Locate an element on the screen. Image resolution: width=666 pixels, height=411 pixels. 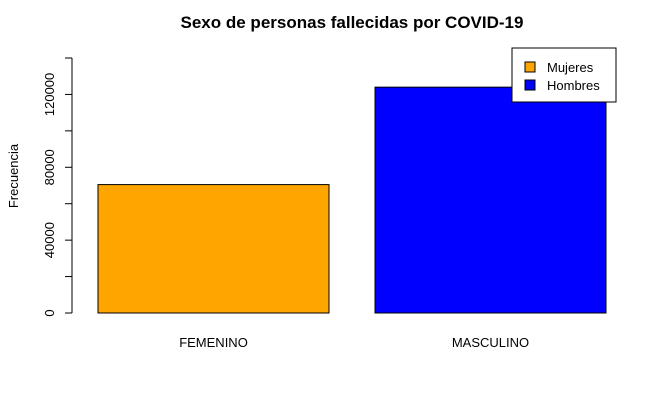
legend-label: Hombres is located at coordinates (573, 85).